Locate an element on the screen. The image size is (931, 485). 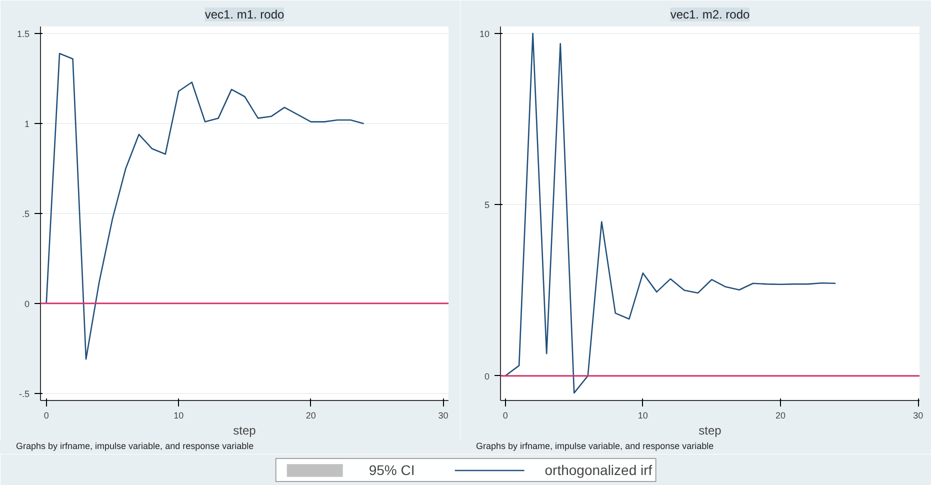
chart-title: vec1. m1. rodo is located at coordinates (244, 15).